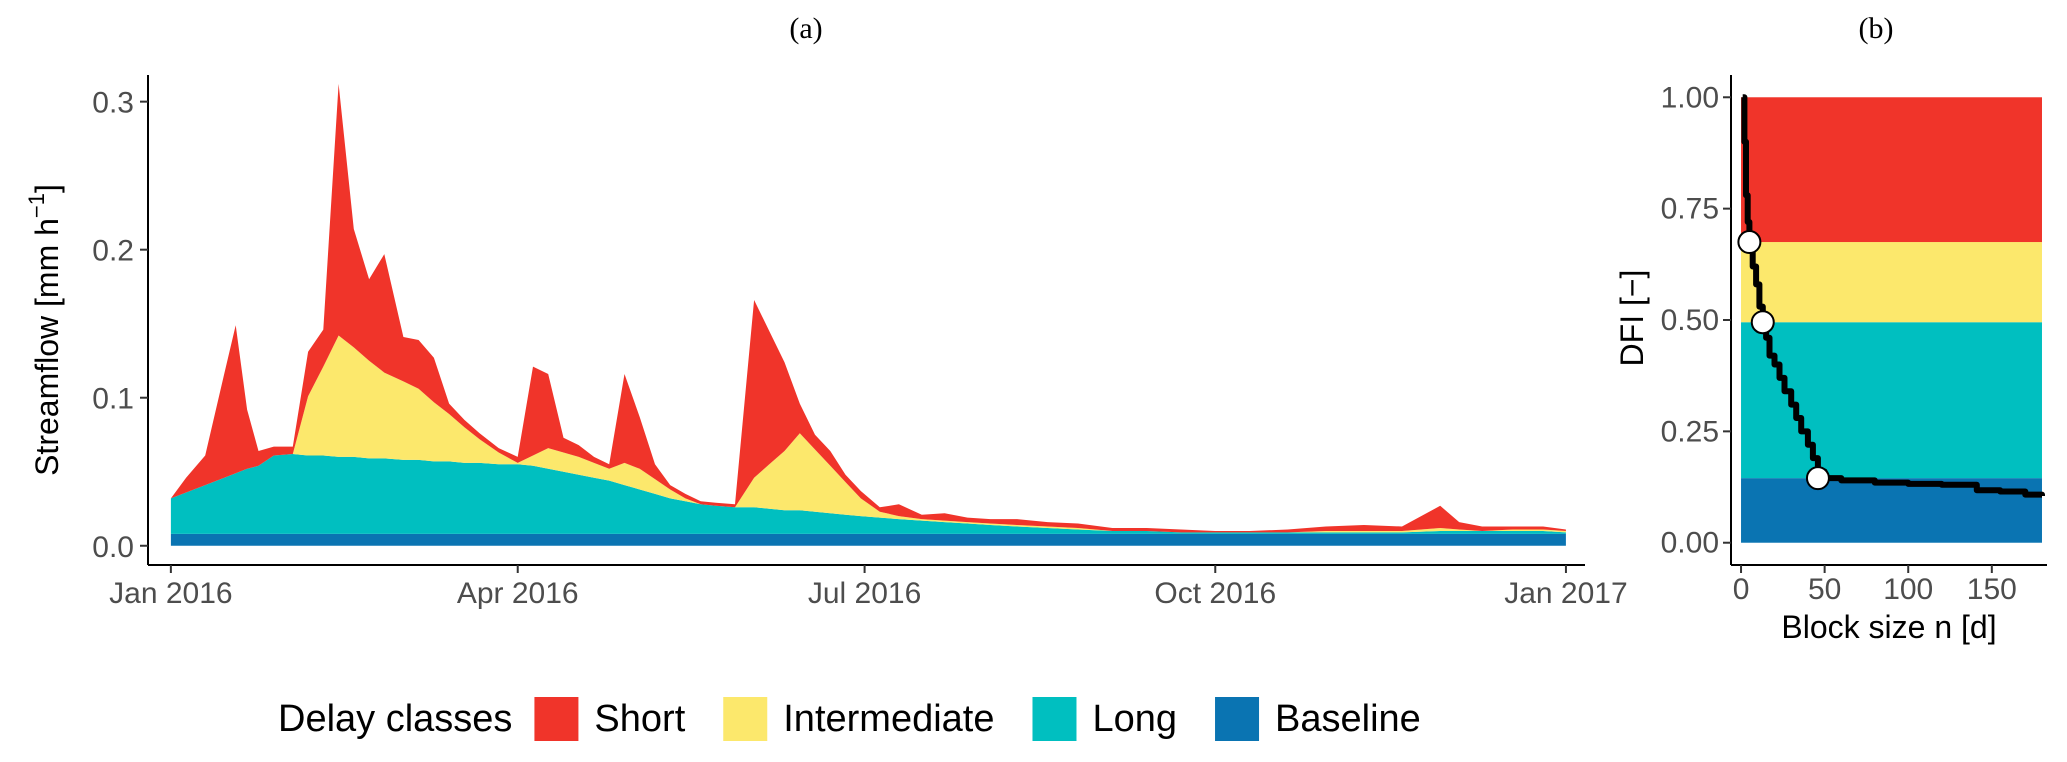 The width and height of the screenshot is (2067, 762). What do you see at coordinates (556, 719) in the screenshot?
I see `legend-swatch-short` at bounding box center [556, 719].